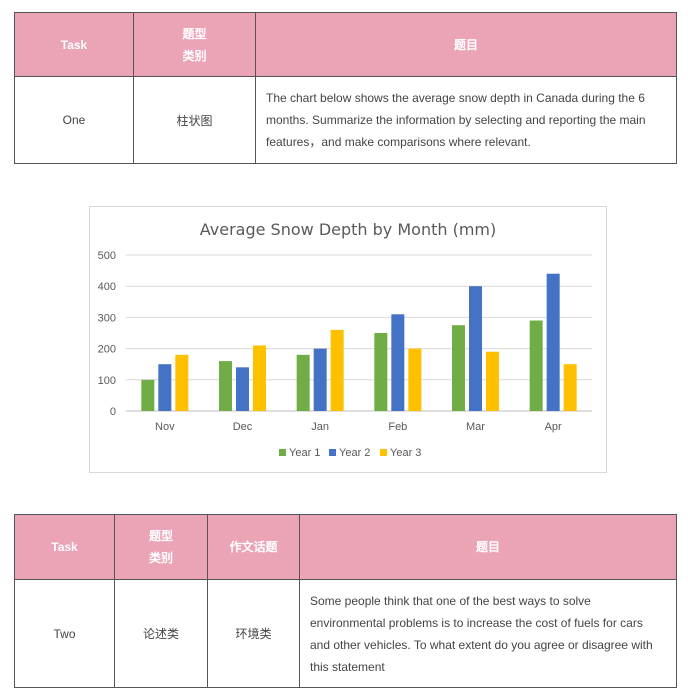  What do you see at coordinates (113, 412) in the screenshot?
I see `y-tick-label: 0` at bounding box center [113, 412].